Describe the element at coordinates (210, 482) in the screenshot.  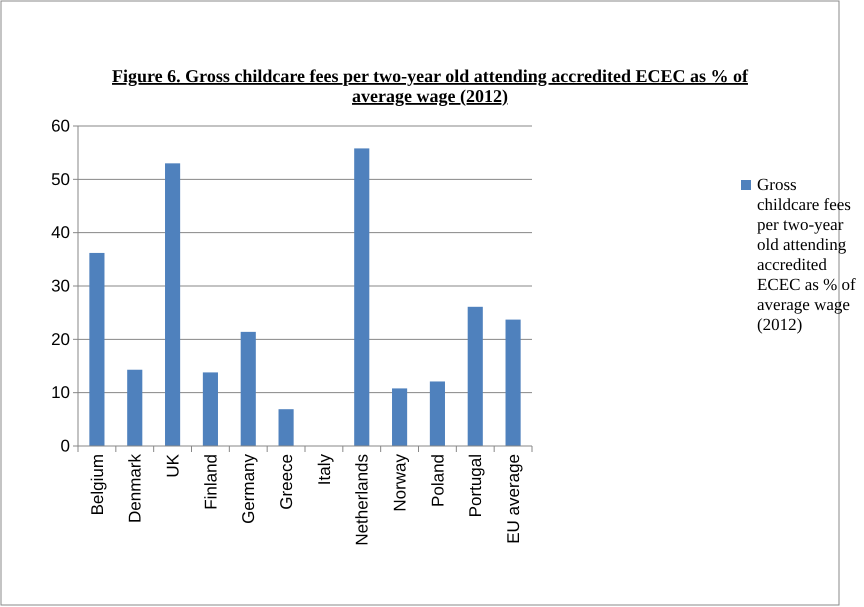
I see `x-tick-label: Finland` at that location.